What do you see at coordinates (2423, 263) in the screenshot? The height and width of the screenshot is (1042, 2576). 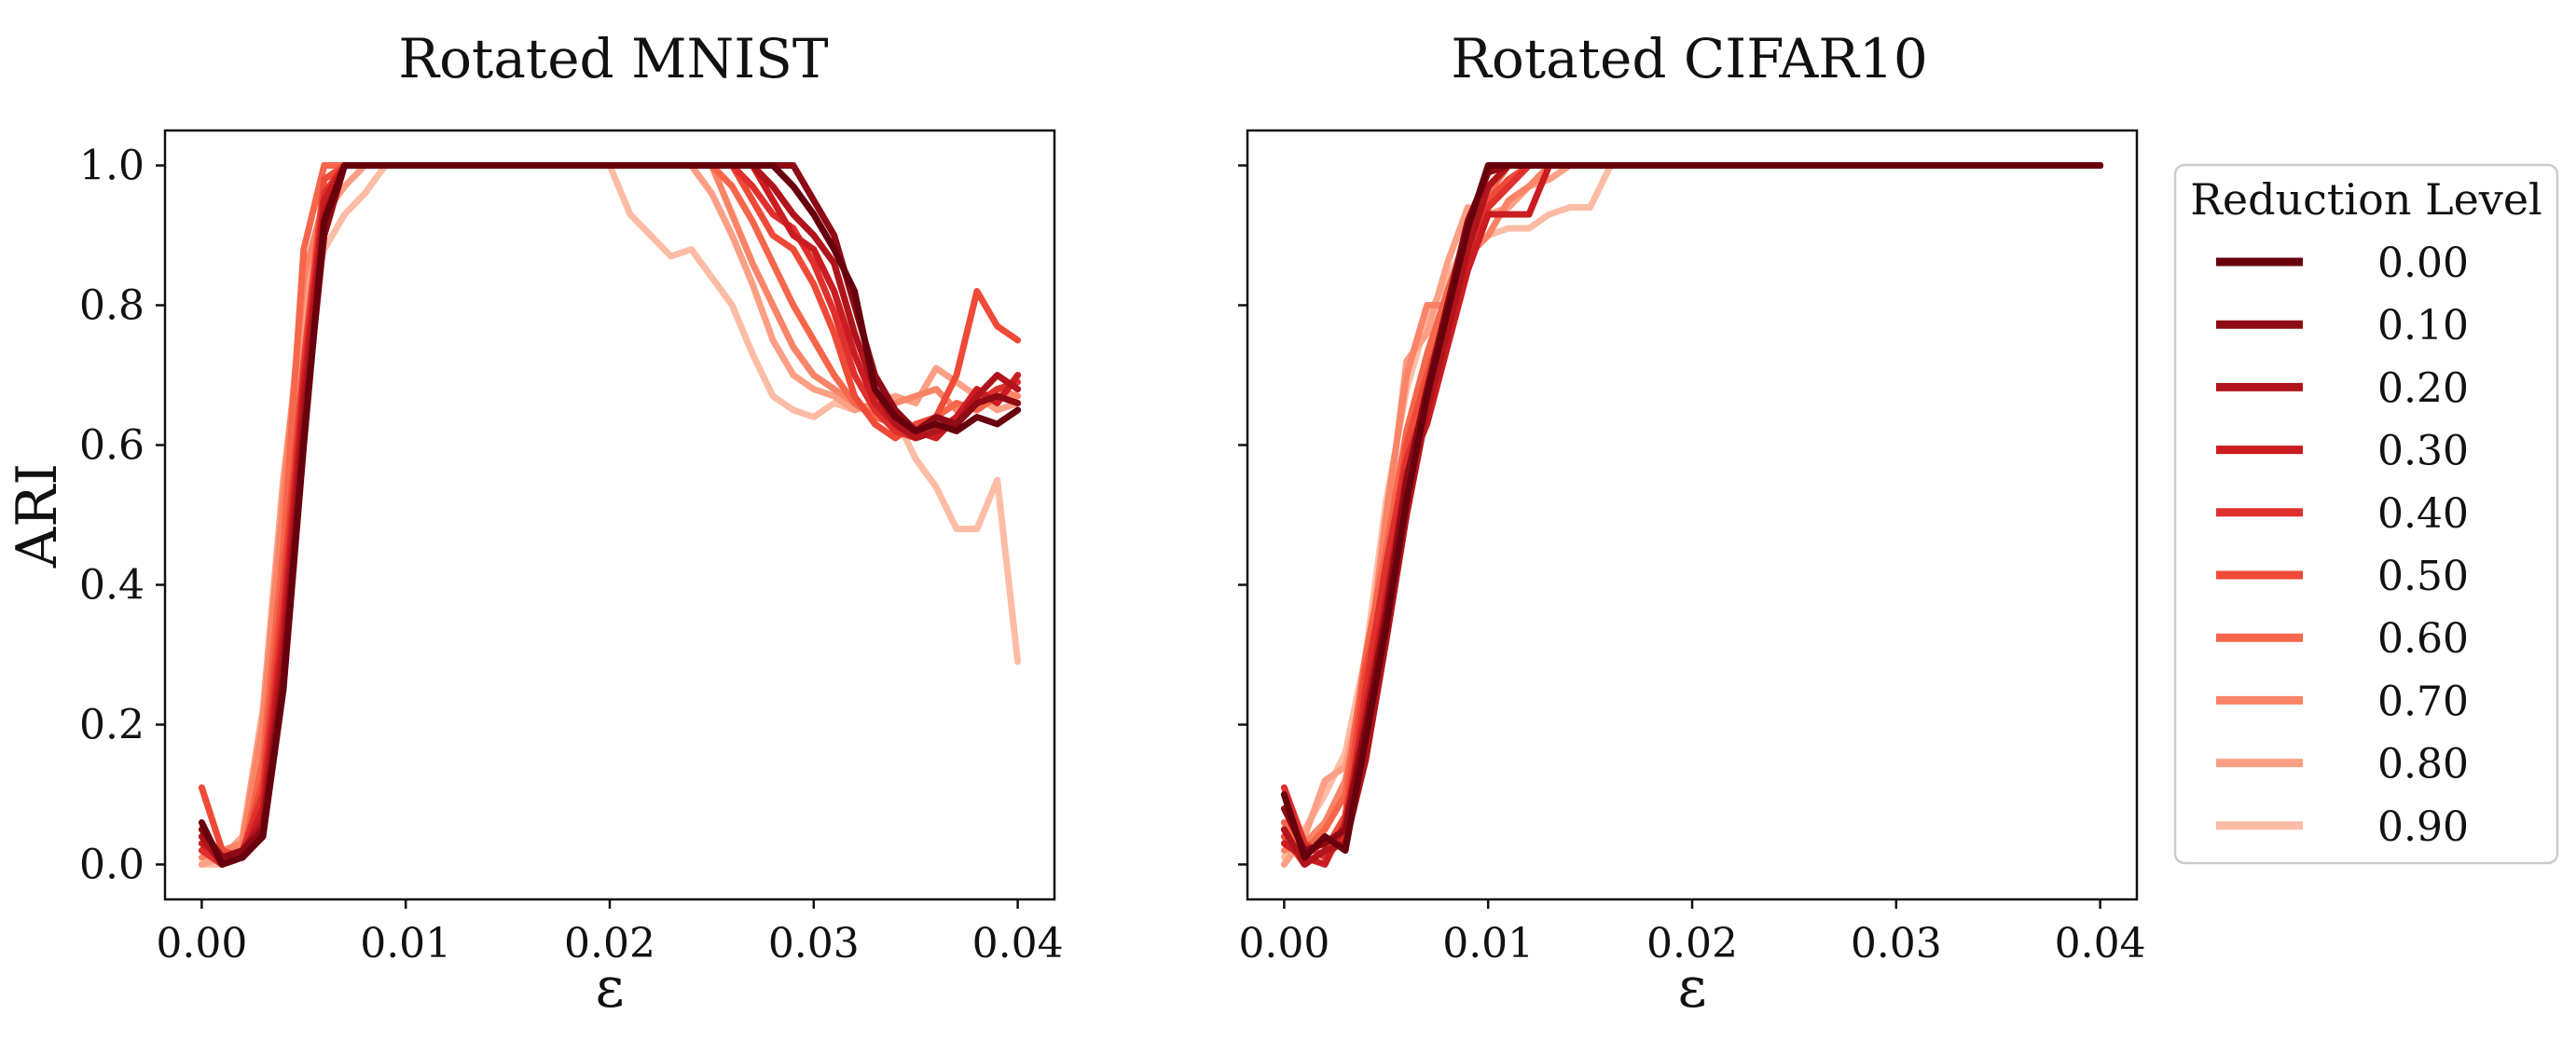 I see `legend-label: 0.00` at bounding box center [2423, 263].